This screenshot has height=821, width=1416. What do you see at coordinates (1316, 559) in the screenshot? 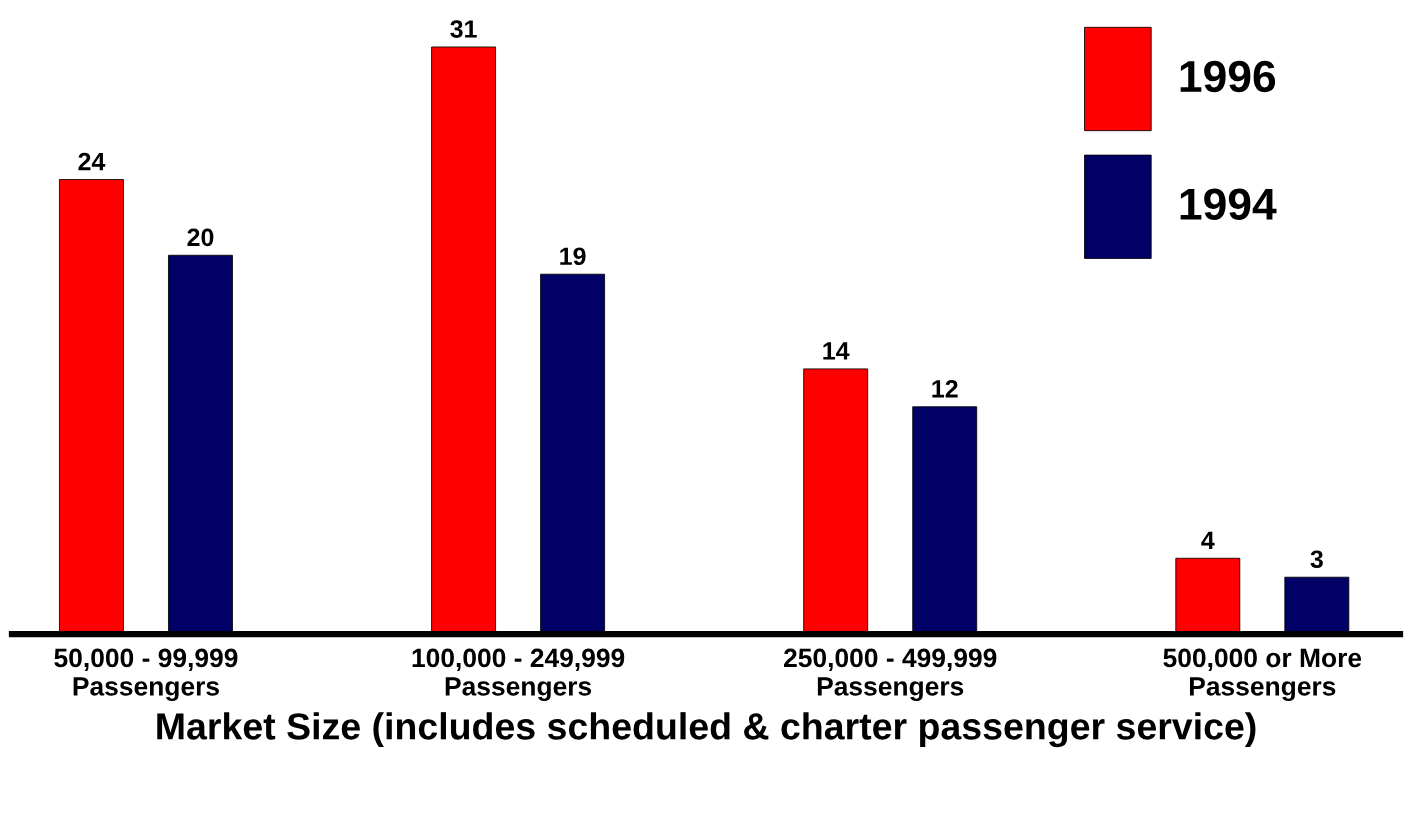
I see `data-label: 3` at bounding box center [1316, 559].